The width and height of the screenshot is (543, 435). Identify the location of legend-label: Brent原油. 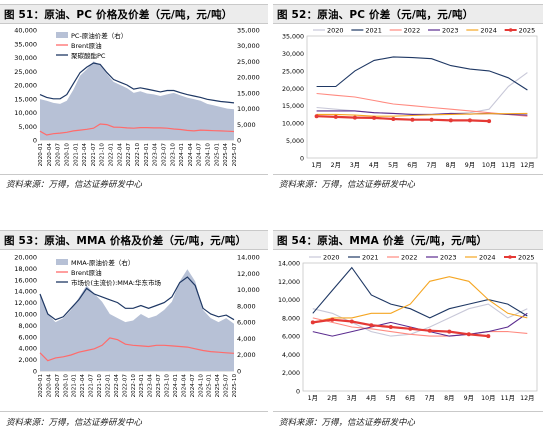
(86, 45).